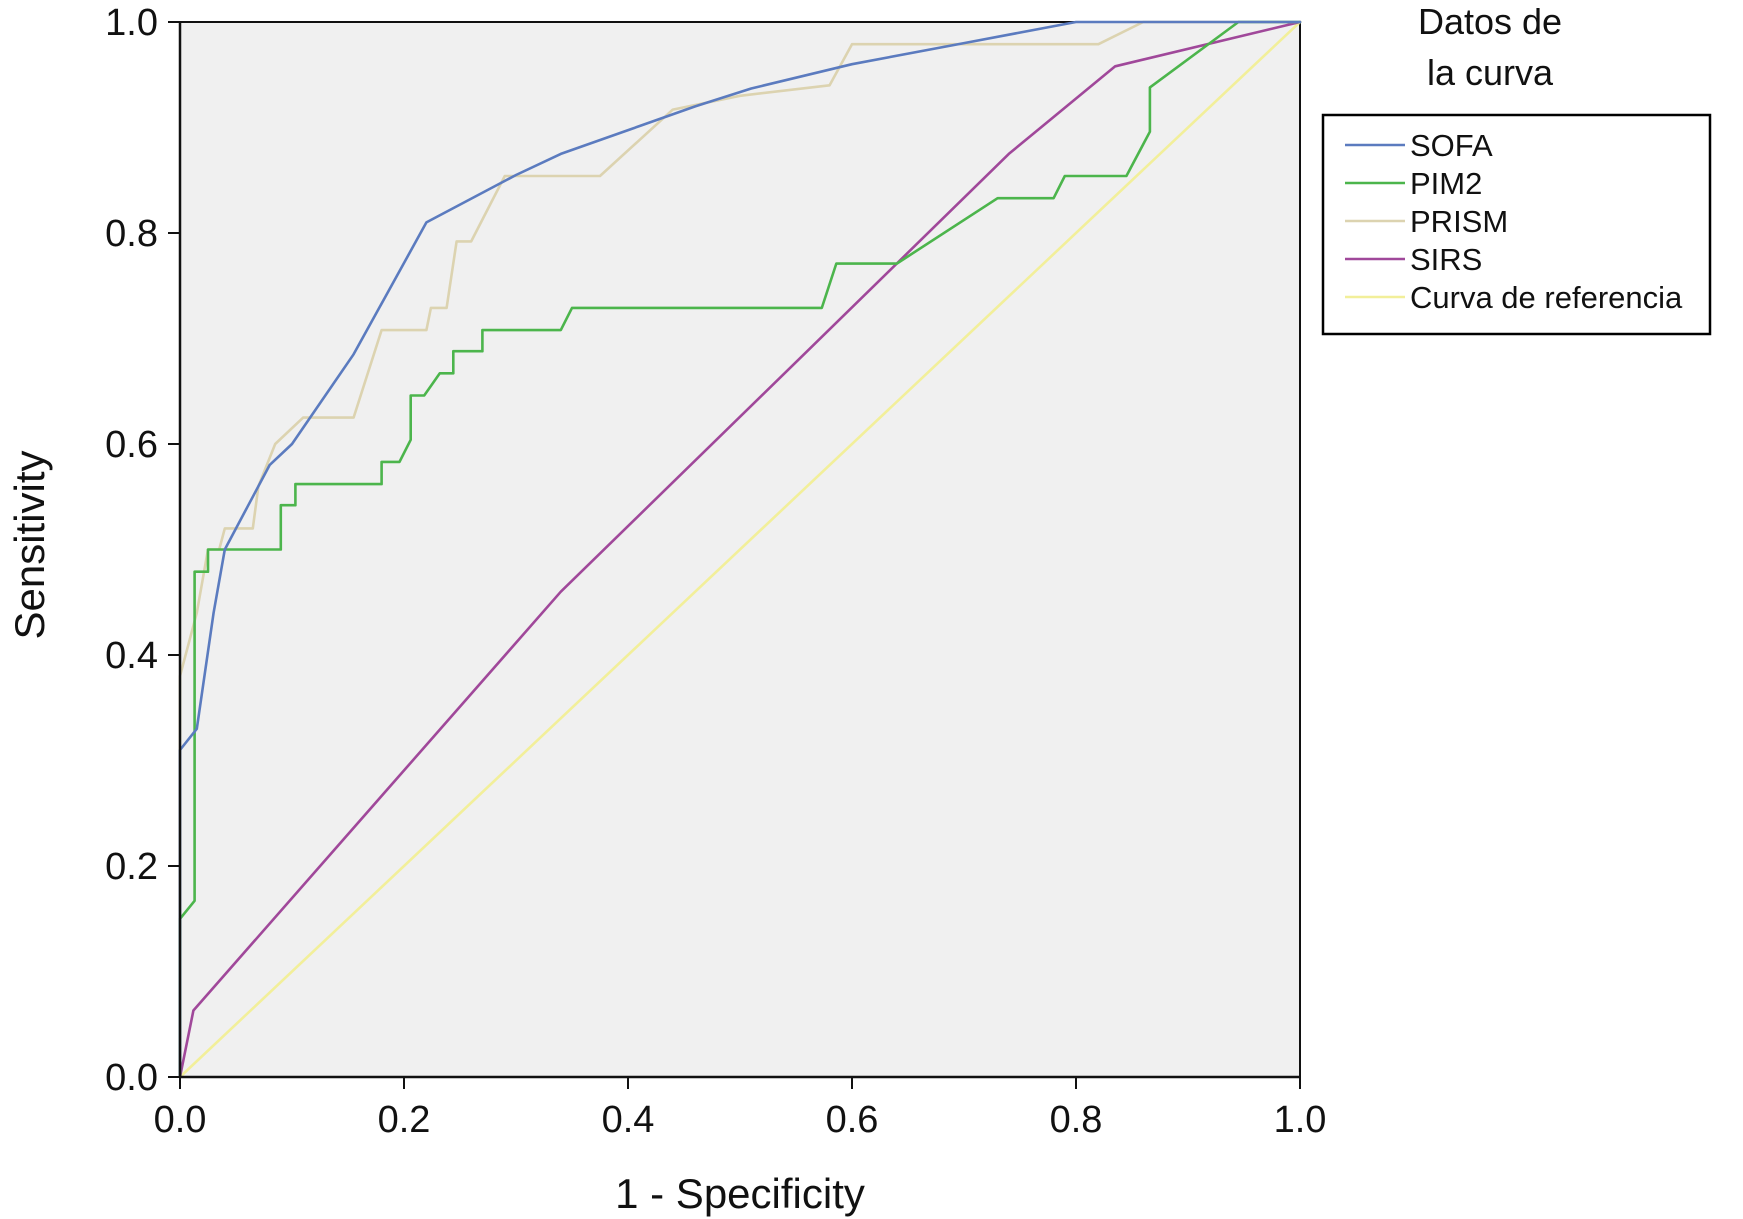  Describe the element at coordinates (180, 1120) in the screenshot. I see `x-tick-label: 0.0` at that location.